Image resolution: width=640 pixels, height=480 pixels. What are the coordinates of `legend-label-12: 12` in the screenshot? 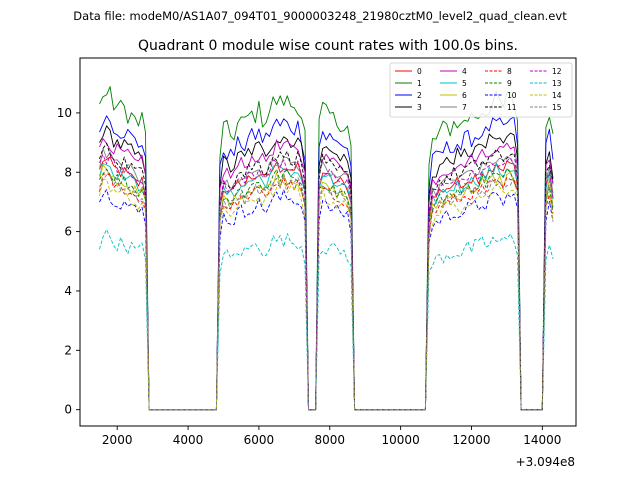 It's located at (557, 71).